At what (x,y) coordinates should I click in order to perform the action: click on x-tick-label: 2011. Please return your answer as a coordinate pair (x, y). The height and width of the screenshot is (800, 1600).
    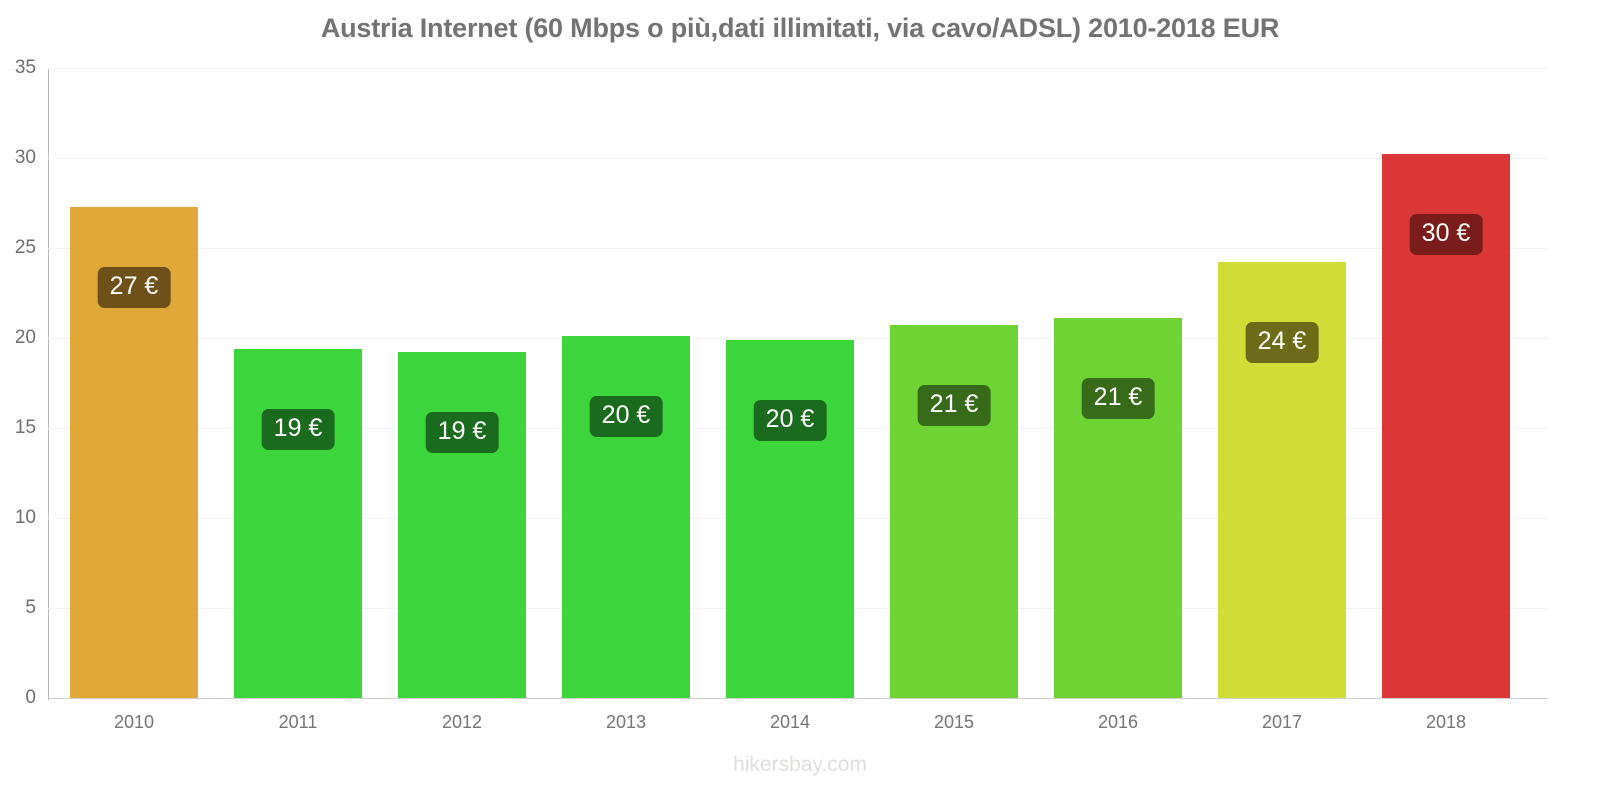
    Looking at the image, I should click on (298, 722).